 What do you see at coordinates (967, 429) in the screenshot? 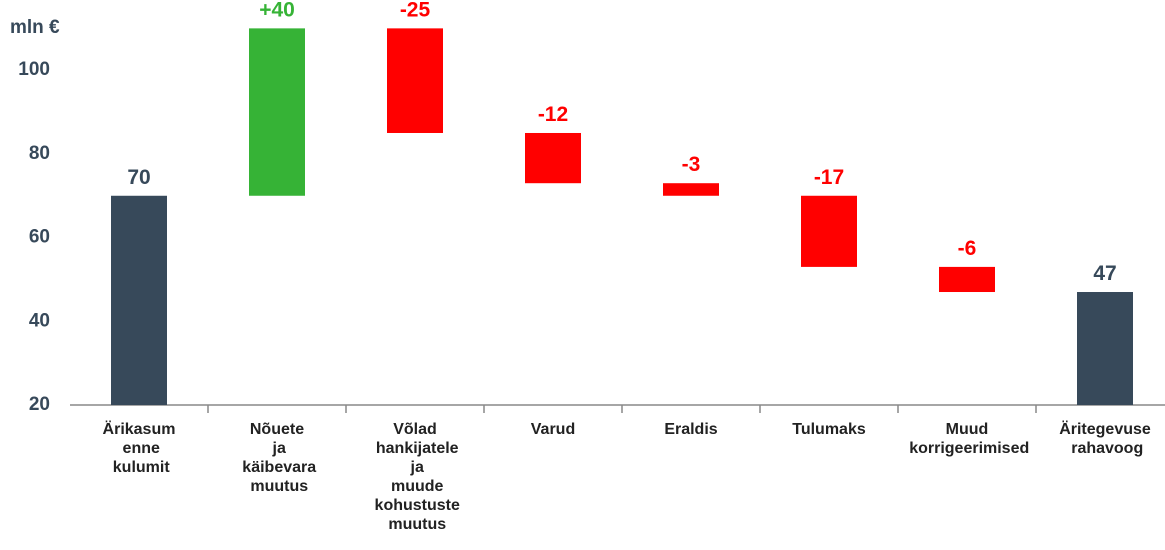
I see `x-tick-label-line: Muud` at bounding box center [967, 429].